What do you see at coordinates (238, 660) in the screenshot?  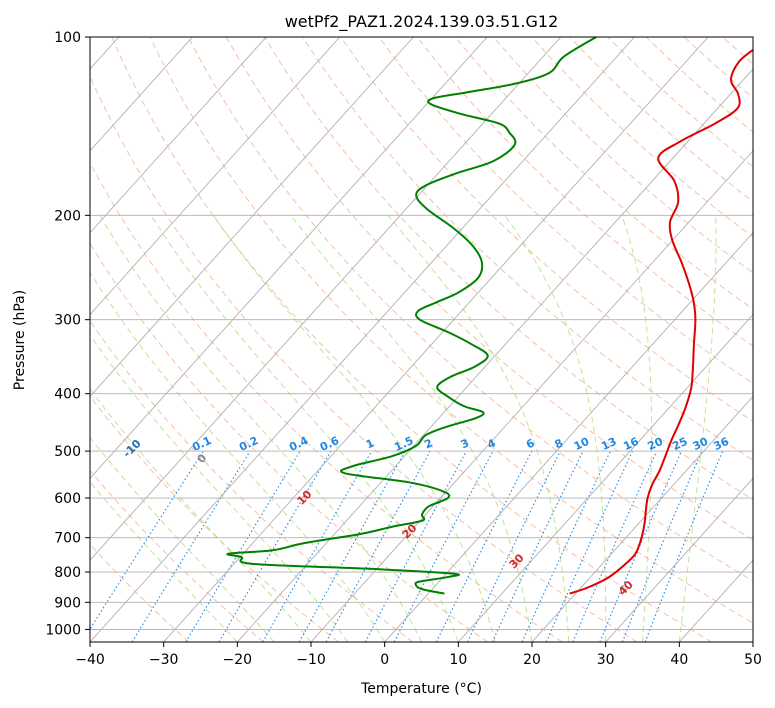 I see `x-tick-label: −20` at bounding box center [238, 660].